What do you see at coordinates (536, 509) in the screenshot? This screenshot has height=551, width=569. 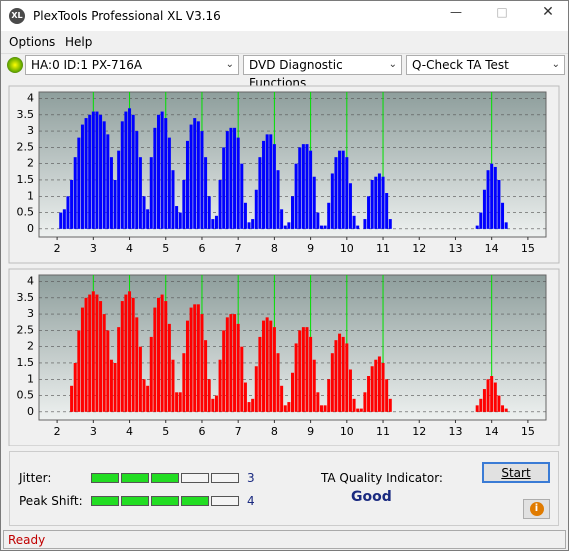 I see `info-button: i` at bounding box center [536, 509].